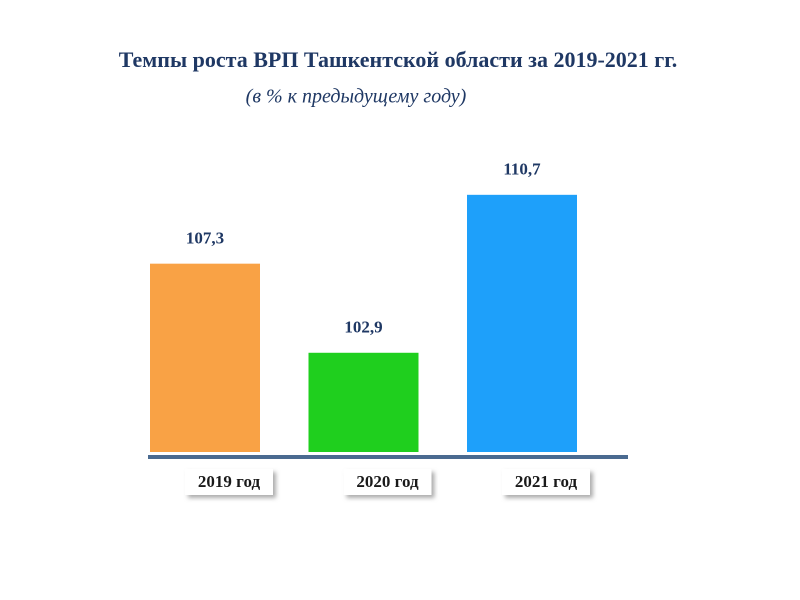 The image size is (800, 600). I want to click on x-tick-label: 2021 год, so click(546, 481).